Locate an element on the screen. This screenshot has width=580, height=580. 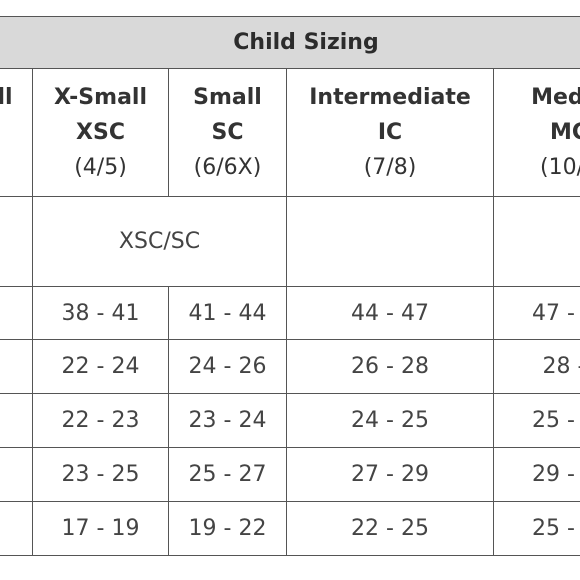
column-header-partial: ll is located at coordinates (15, 97).